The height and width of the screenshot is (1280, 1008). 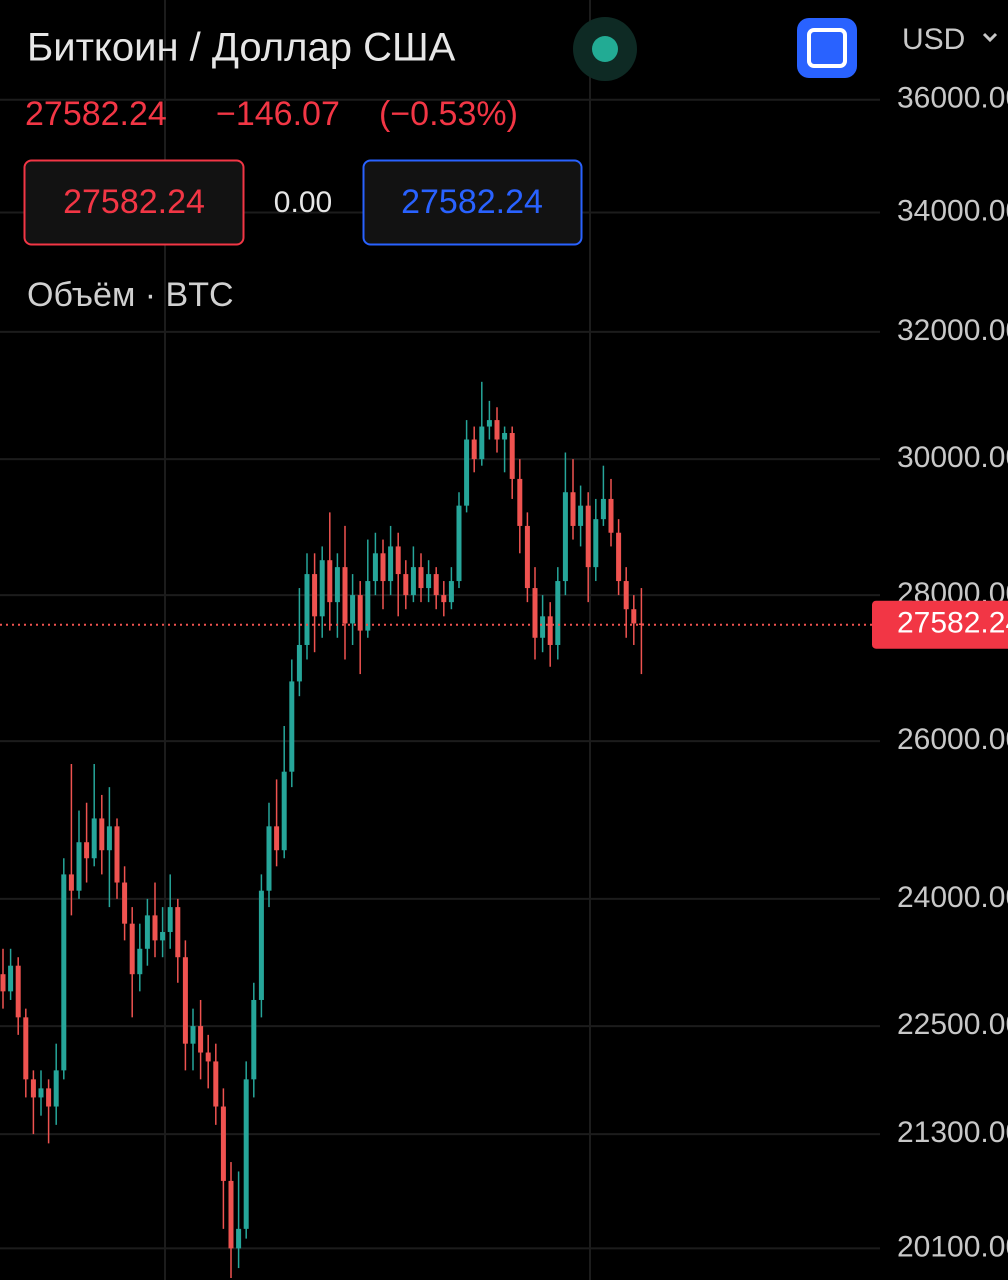 I want to click on price-change: −146.07, so click(x=278, y=114).